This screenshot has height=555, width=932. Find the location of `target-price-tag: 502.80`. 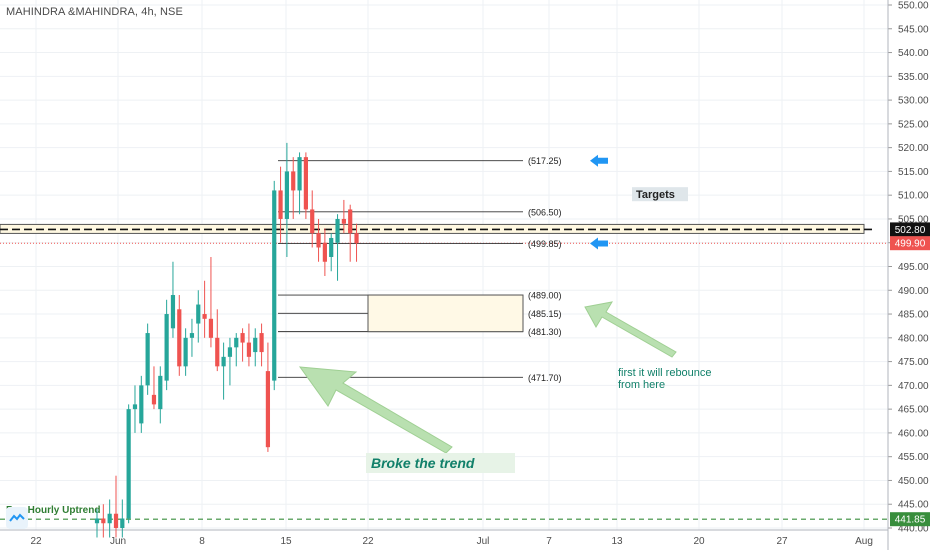

target-price-tag: 502.80 is located at coordinates (910, 230).